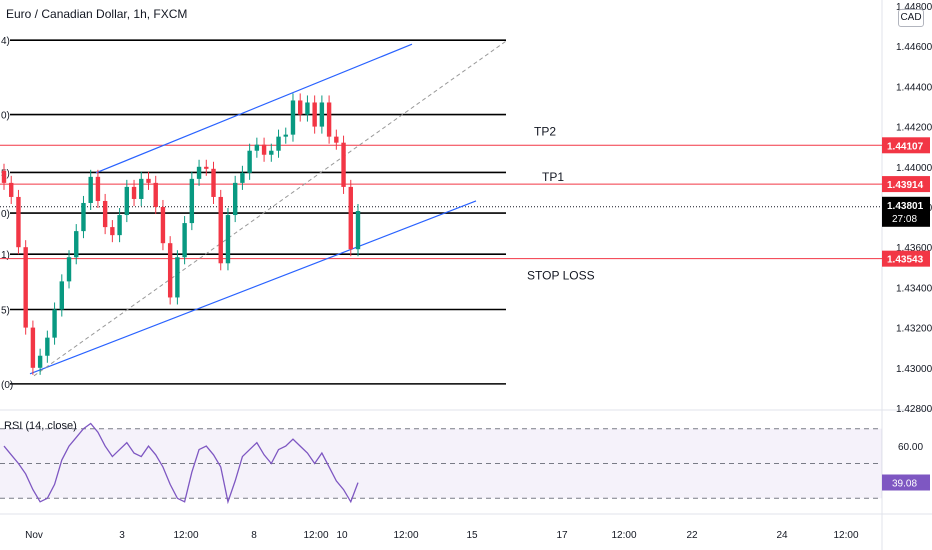  I want to click on bar-countdown: 27:08, so click(904, 219).